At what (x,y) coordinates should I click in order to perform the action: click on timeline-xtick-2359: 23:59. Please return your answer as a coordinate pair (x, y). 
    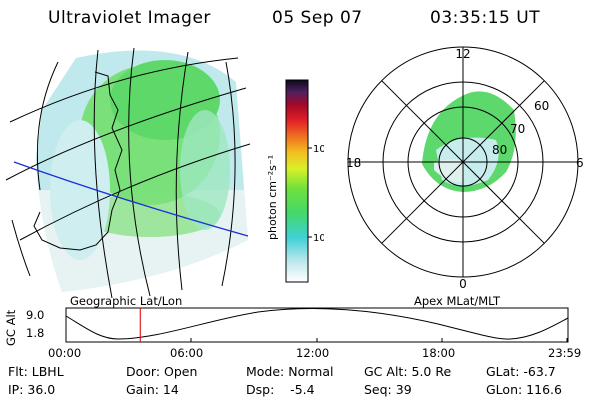
    Looking at the image, I should click on (565, 353).